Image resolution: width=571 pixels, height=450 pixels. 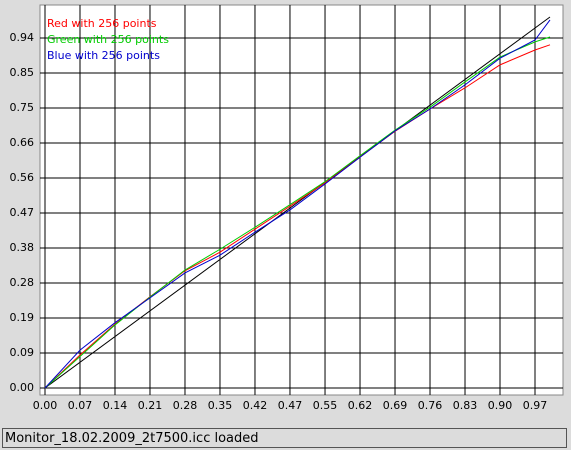 What do you see at coordinates (103, 55) in the screenshot?
I see `legend-entry: Blue with 256 points` at bounding box center [103, 55].